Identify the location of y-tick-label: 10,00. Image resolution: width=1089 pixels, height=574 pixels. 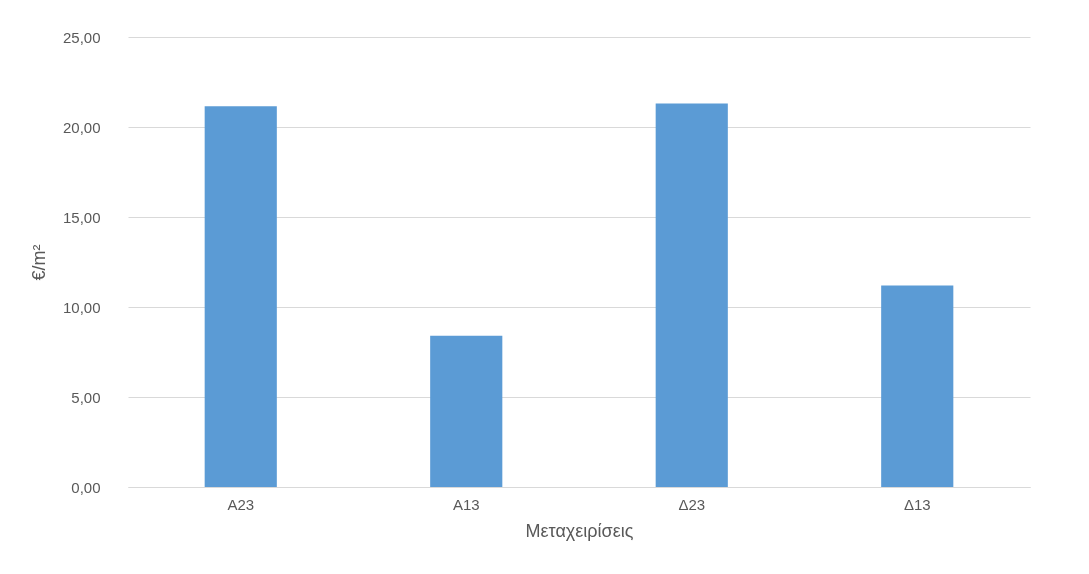
(81, 307).